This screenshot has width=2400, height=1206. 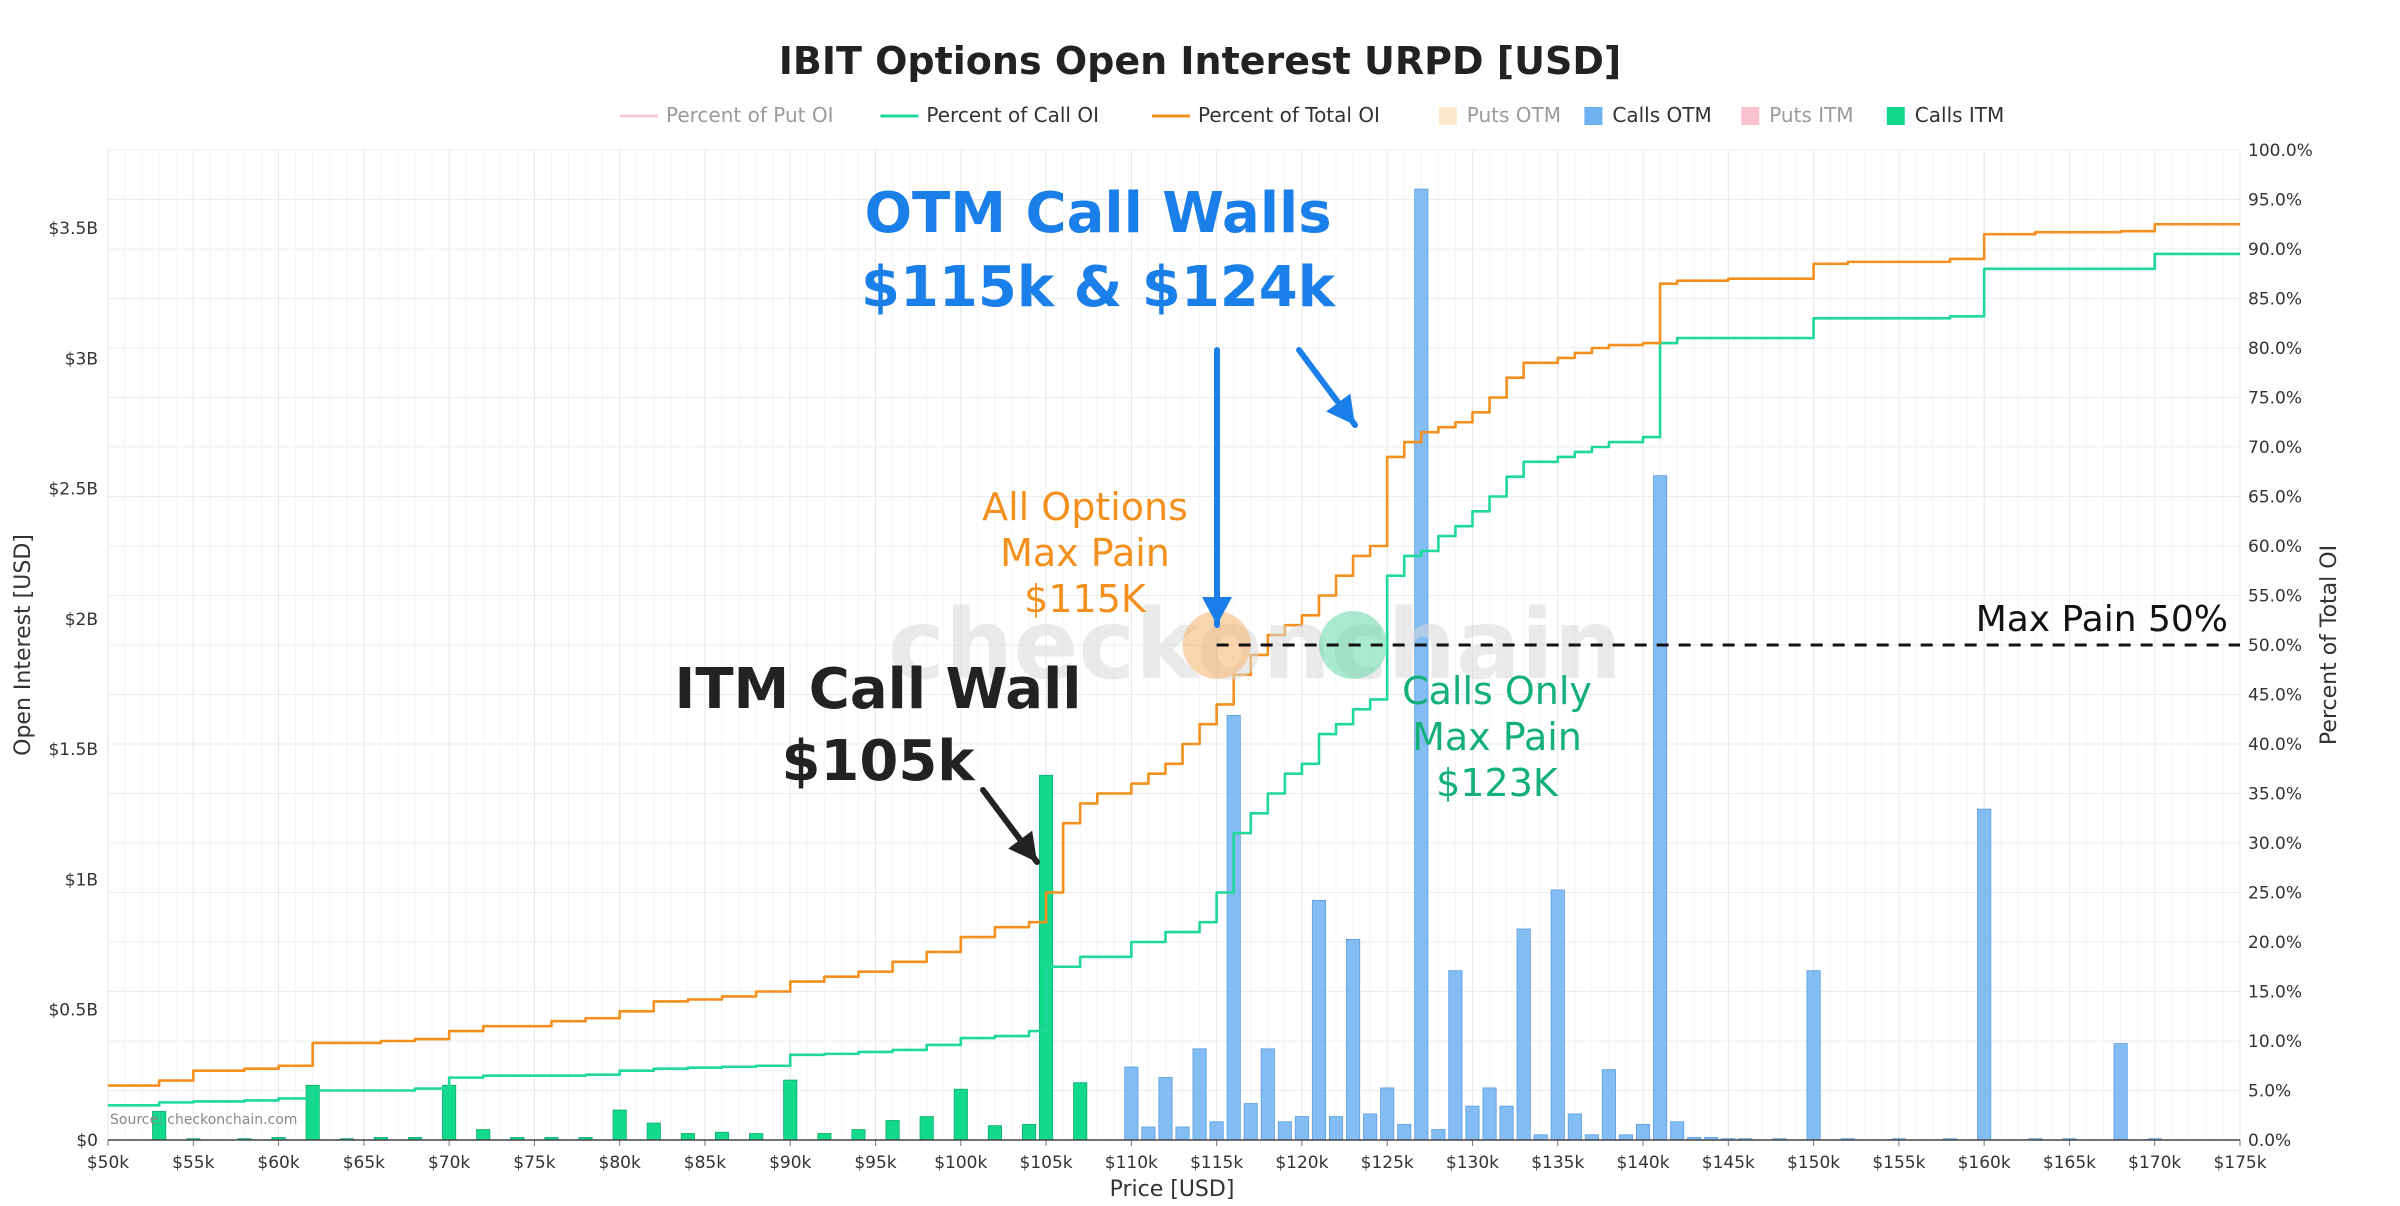 I want to click on y-tick-label: $1.5B, so click(x=73, y=750).